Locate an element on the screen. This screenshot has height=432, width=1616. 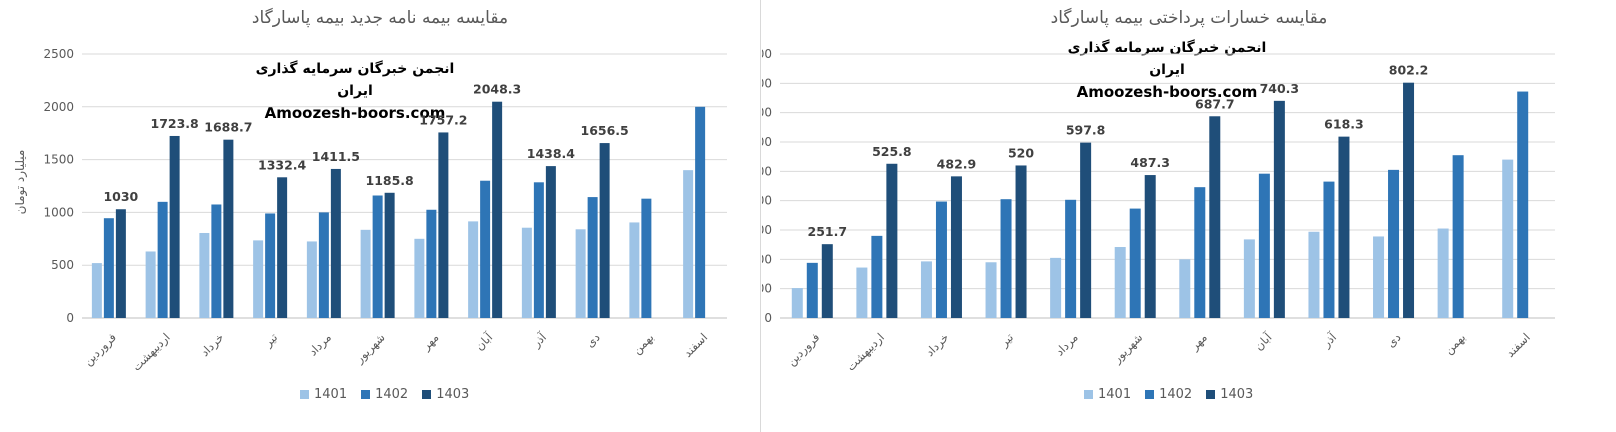
x-tick-label: مرداد is located at coordinates (320, 344).